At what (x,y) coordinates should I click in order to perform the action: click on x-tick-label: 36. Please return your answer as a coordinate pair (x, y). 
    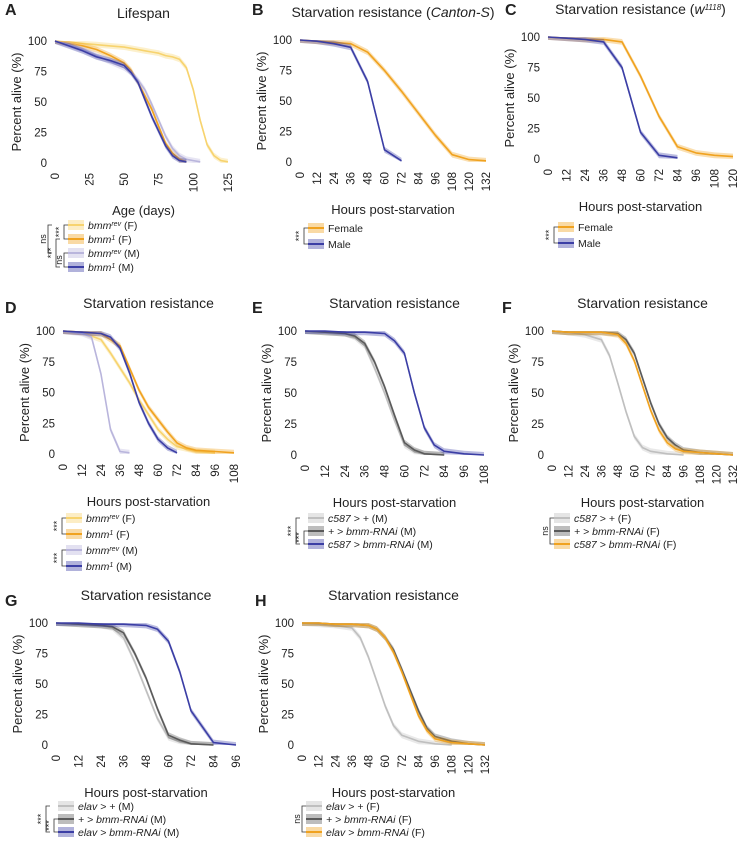
    Looking at the image, I should click on (602, 471).